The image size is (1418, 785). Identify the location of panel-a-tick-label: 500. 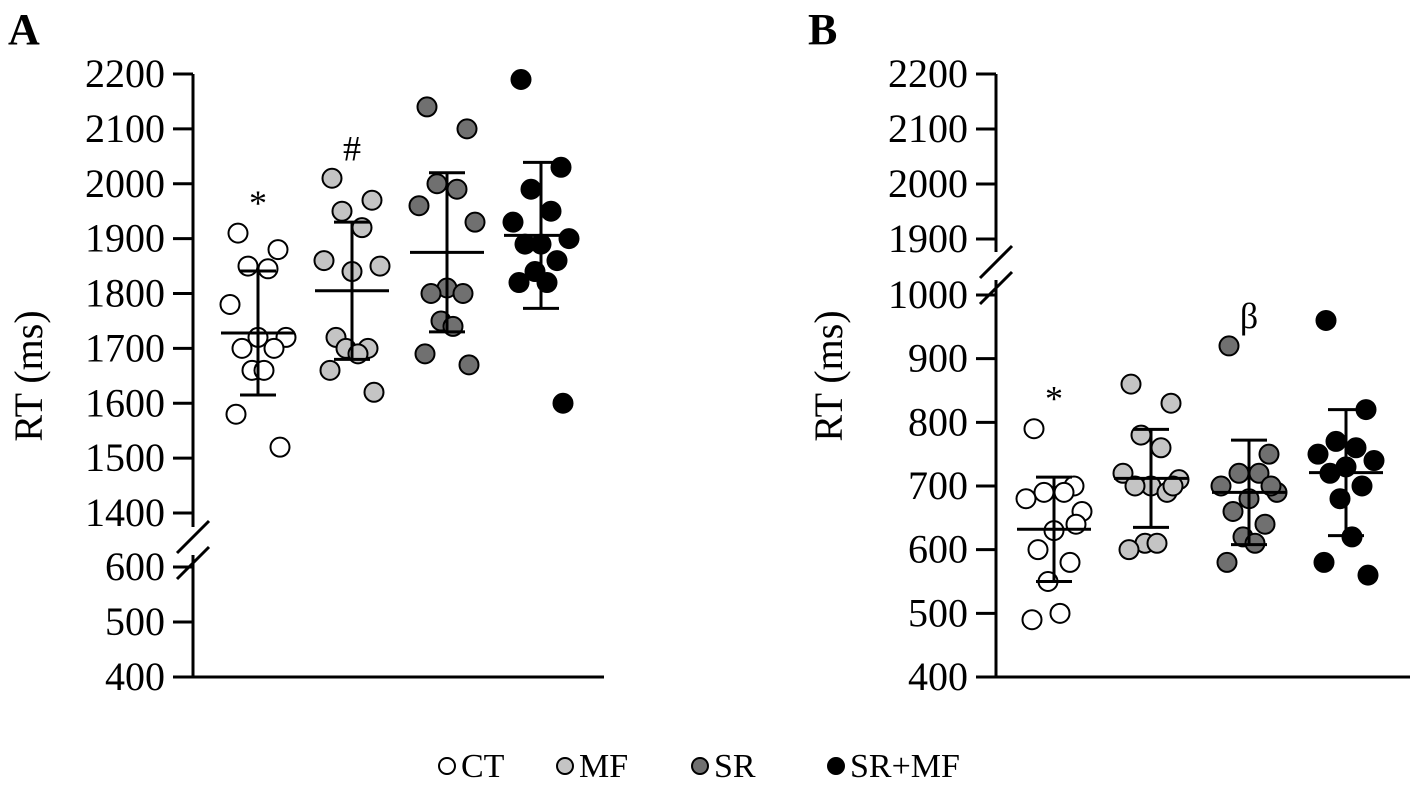
(135, 621).